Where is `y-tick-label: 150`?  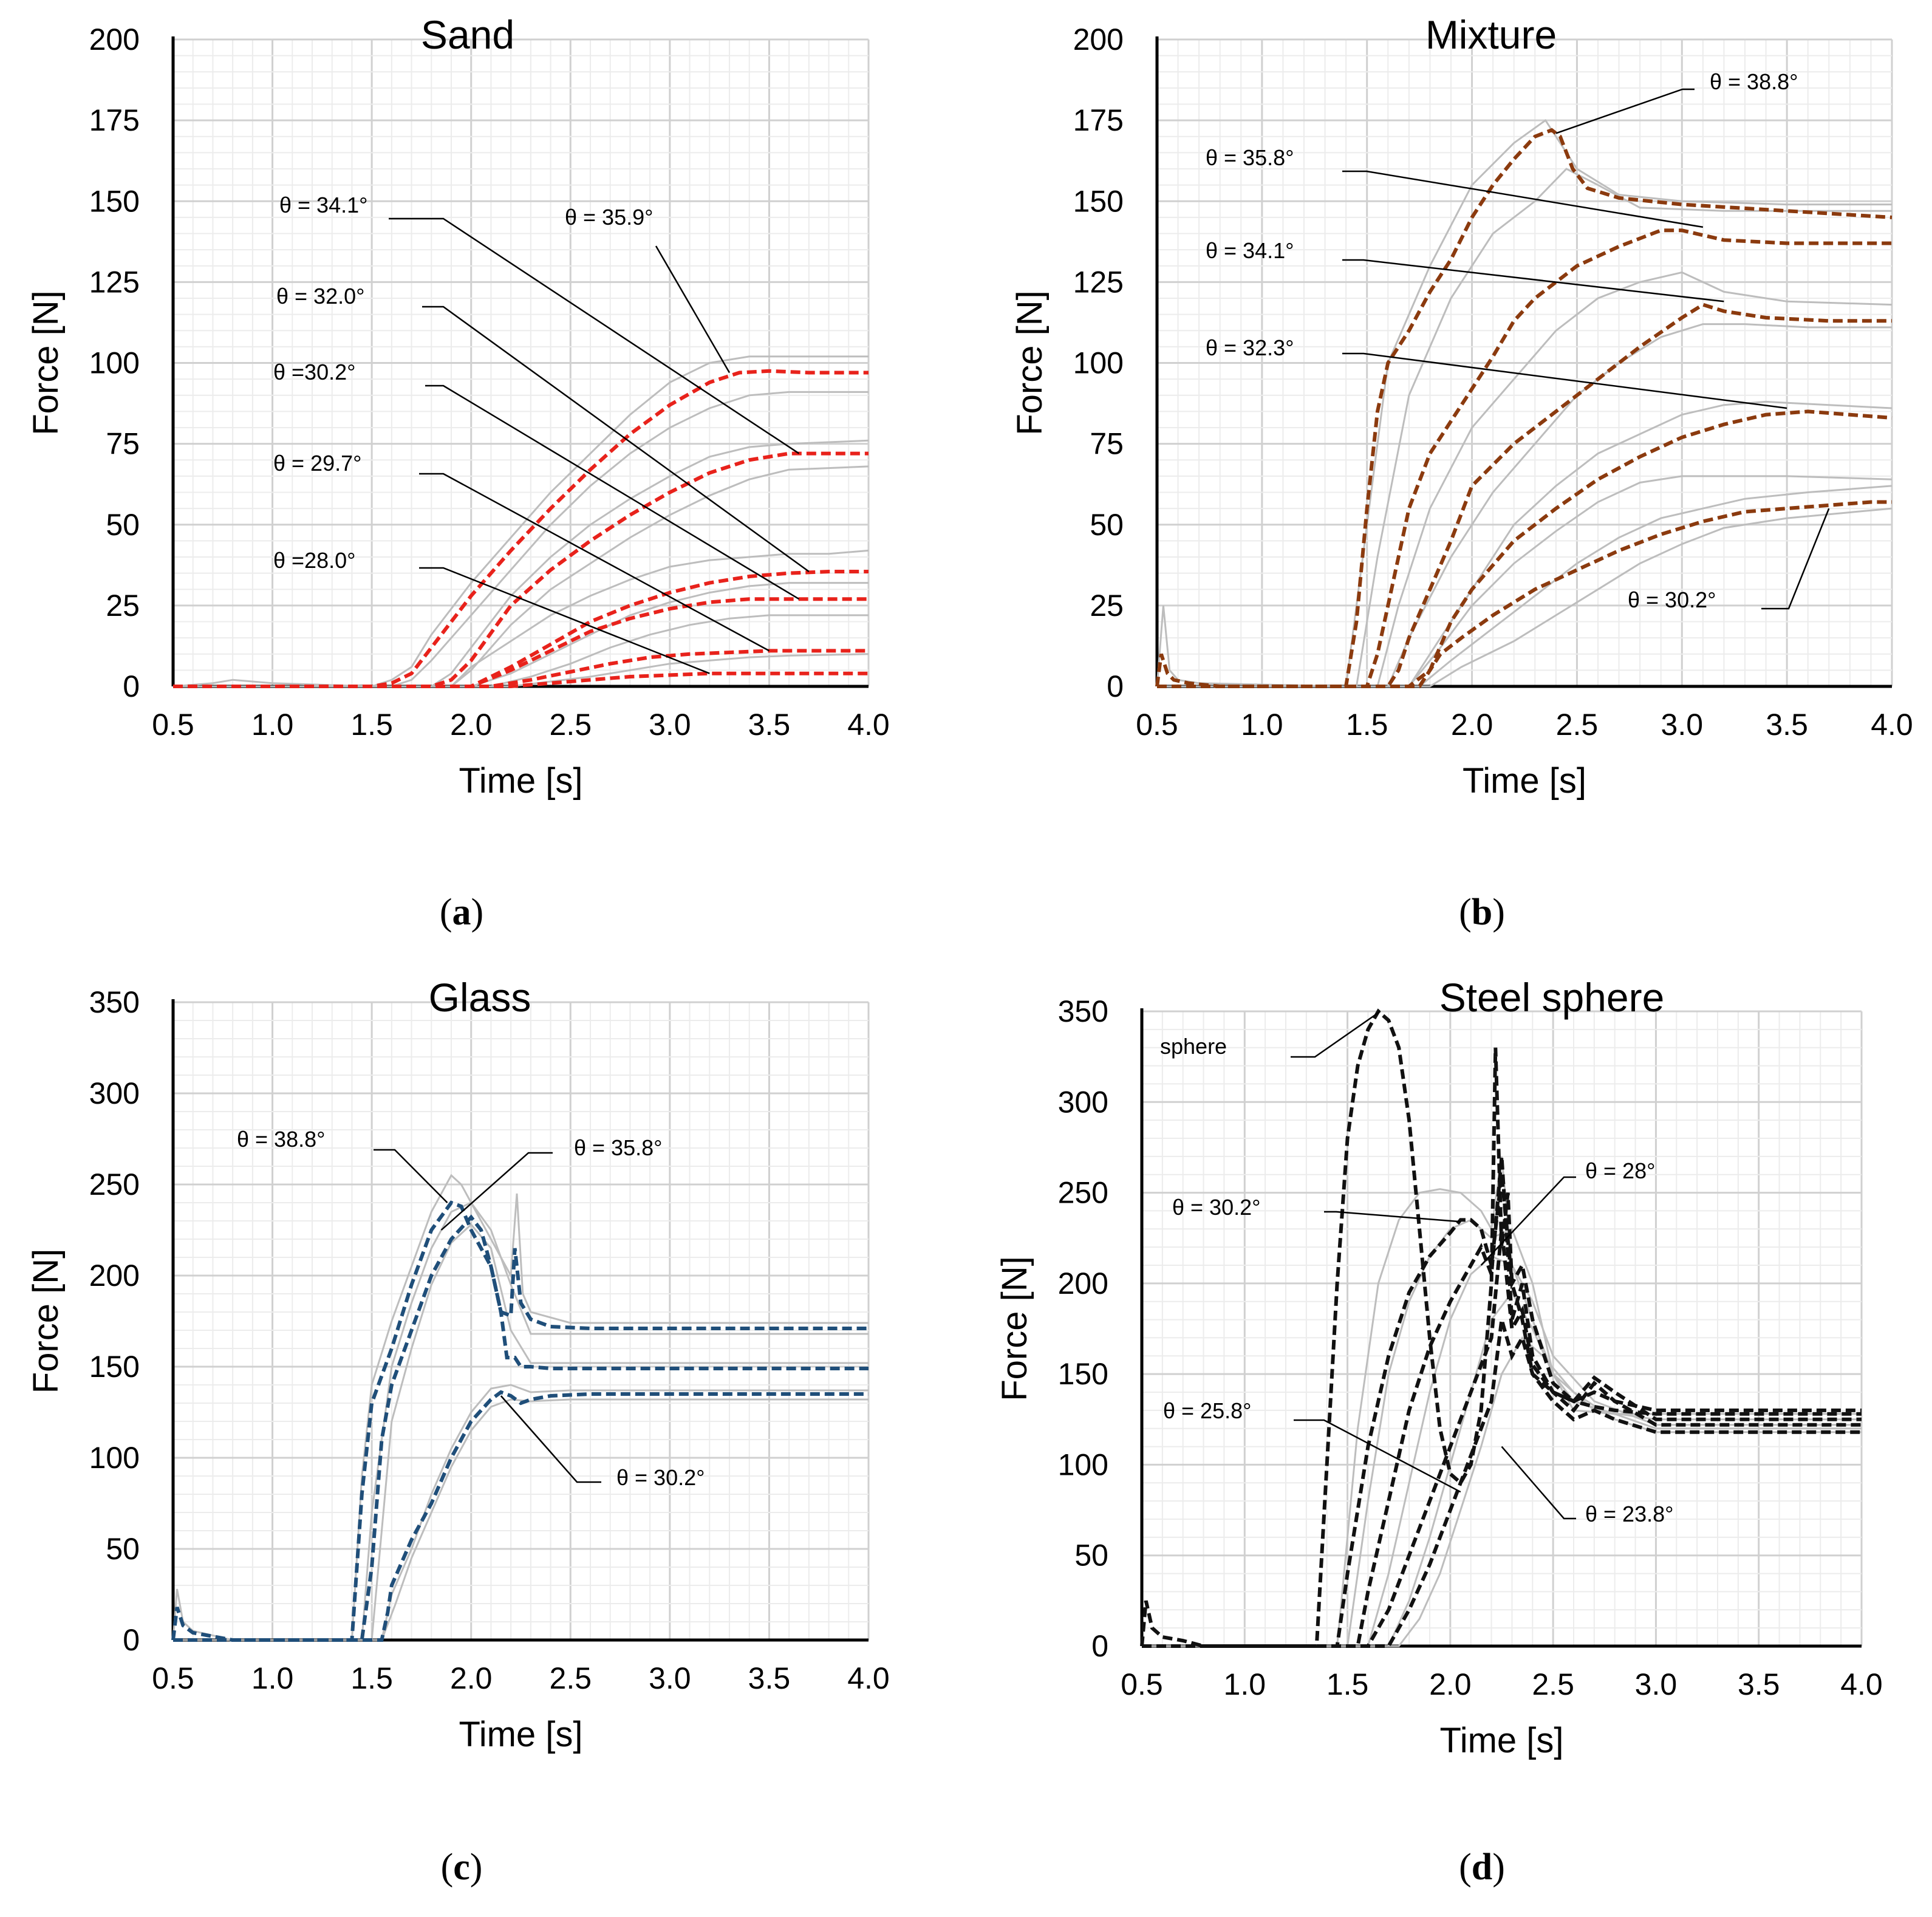
y-tick-label: 150 is located at coordinates (114, 1367).